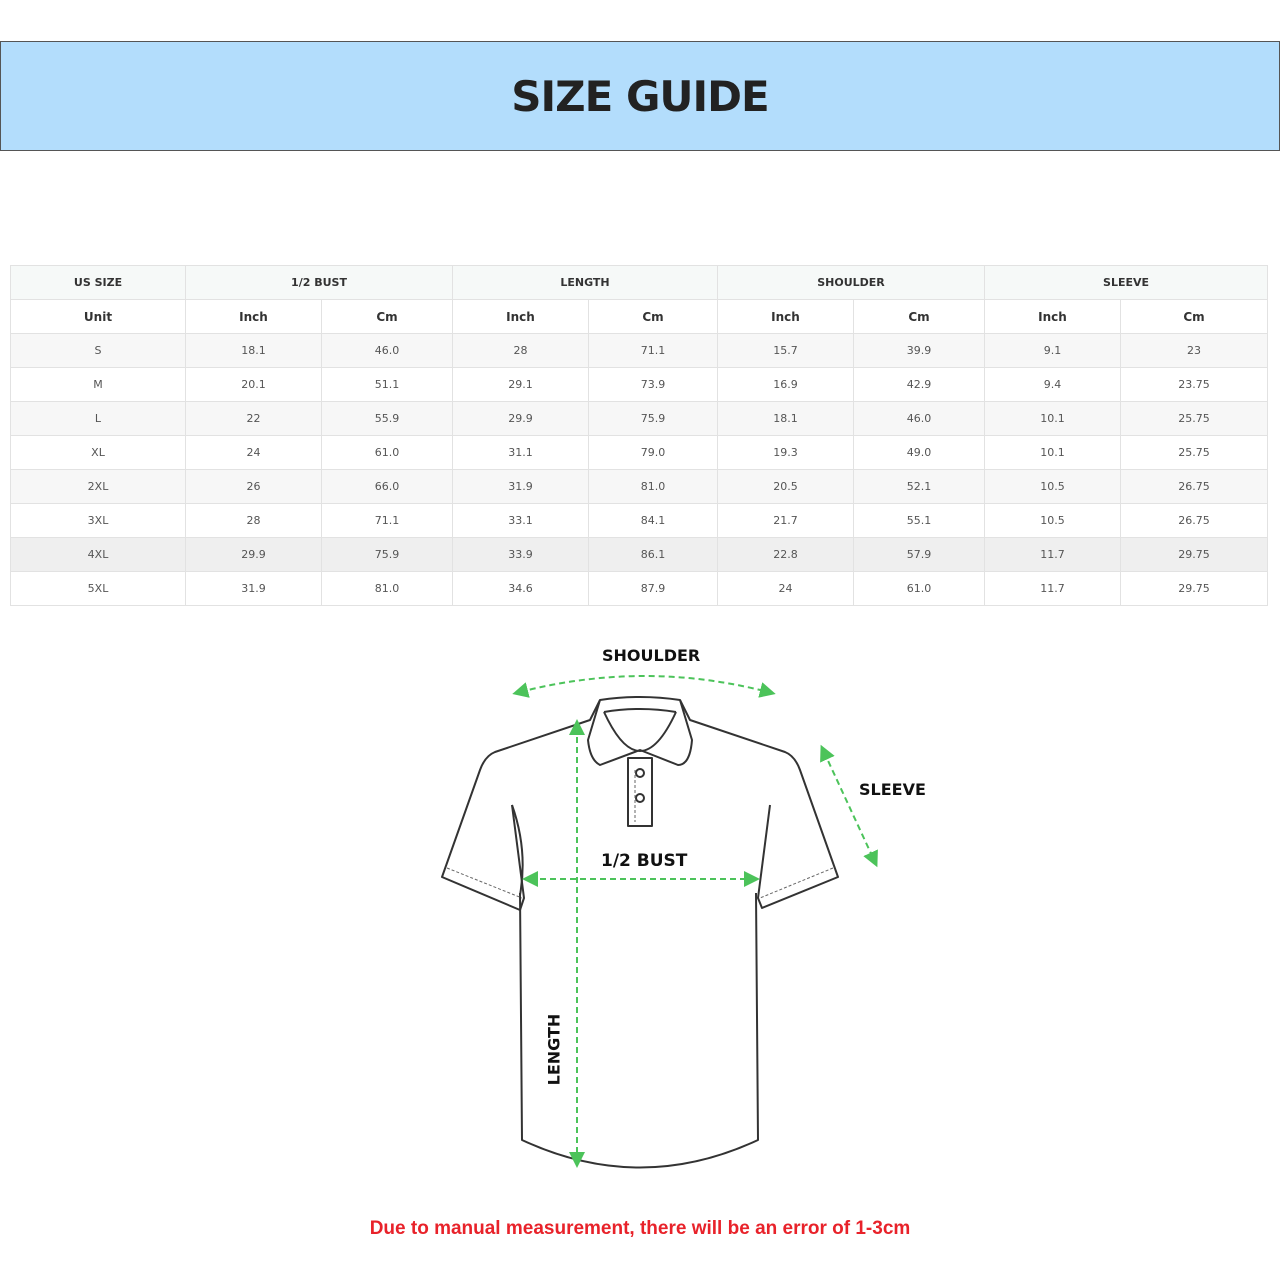 This screenshot has width=1280, height=1280. I want to click on sleeve-arrow, so click(849, 806).